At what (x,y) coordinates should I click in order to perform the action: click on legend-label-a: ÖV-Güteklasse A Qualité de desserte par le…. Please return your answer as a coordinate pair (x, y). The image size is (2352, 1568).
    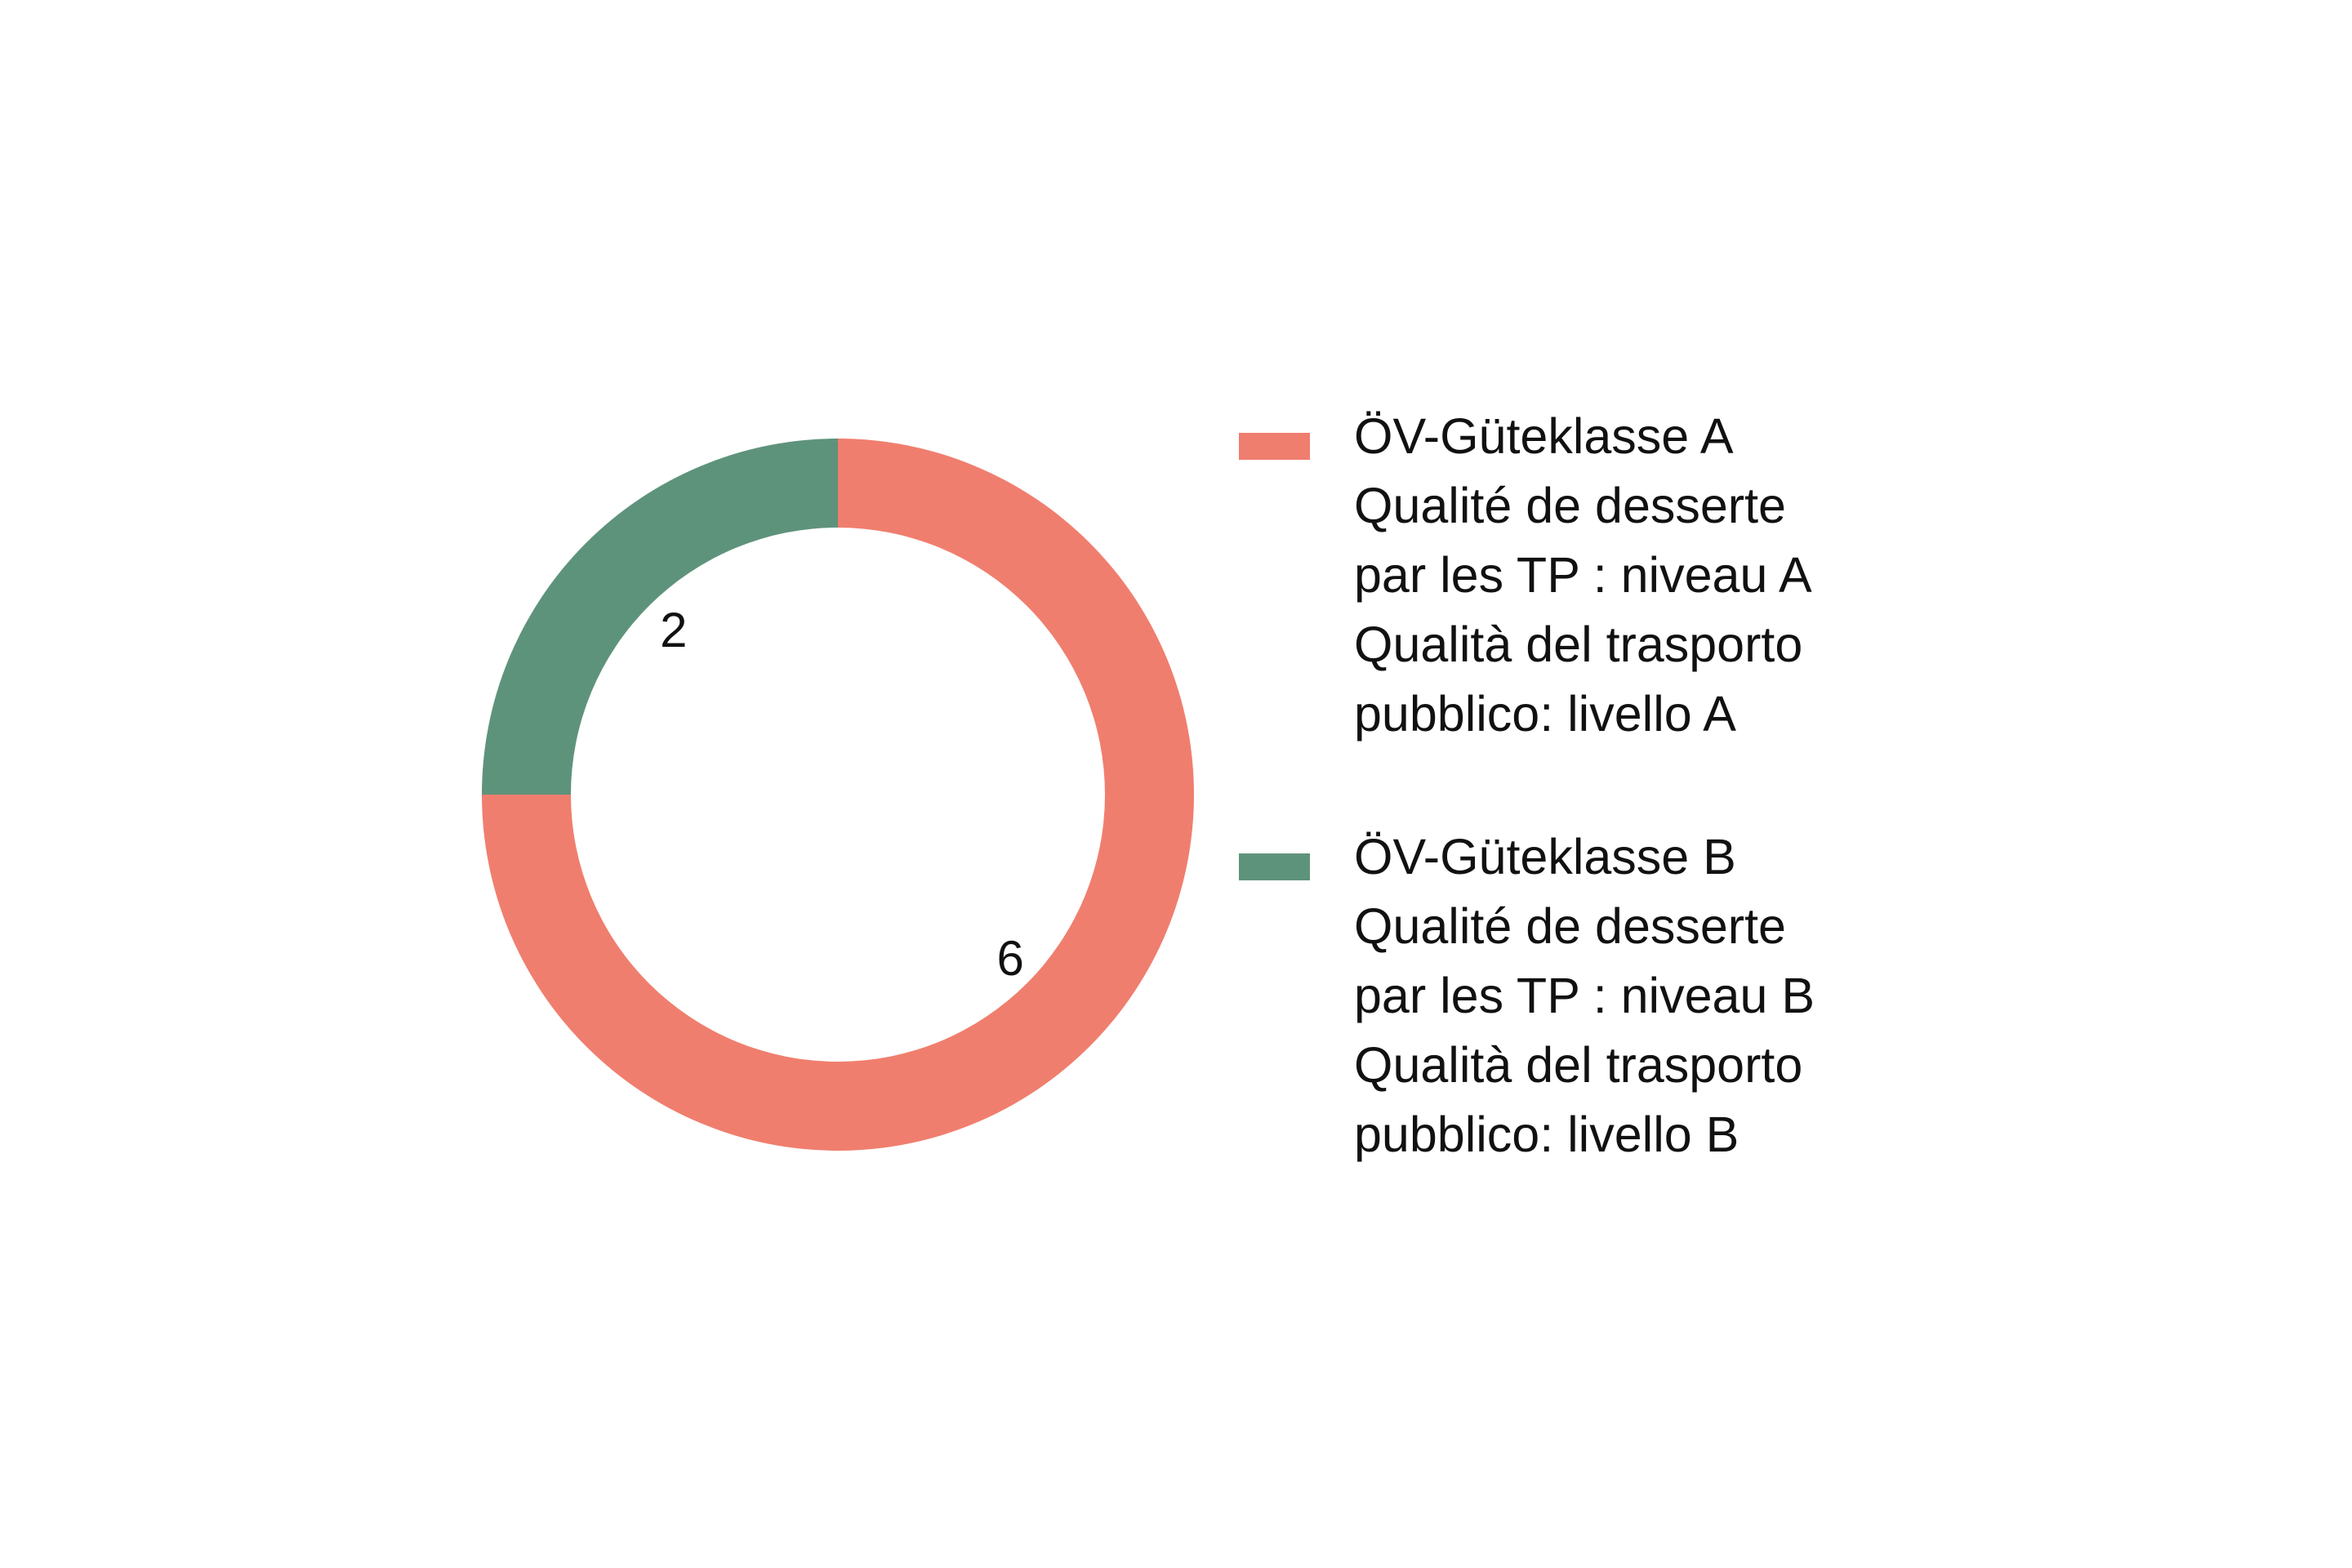
    Looking at the image, I should click on (1803, 575).